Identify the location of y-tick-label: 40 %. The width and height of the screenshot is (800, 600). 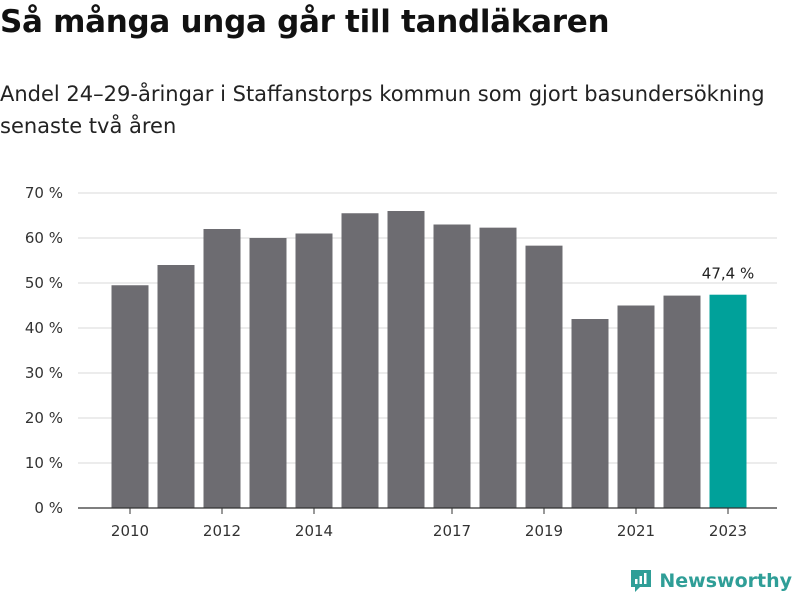
(44, 328).